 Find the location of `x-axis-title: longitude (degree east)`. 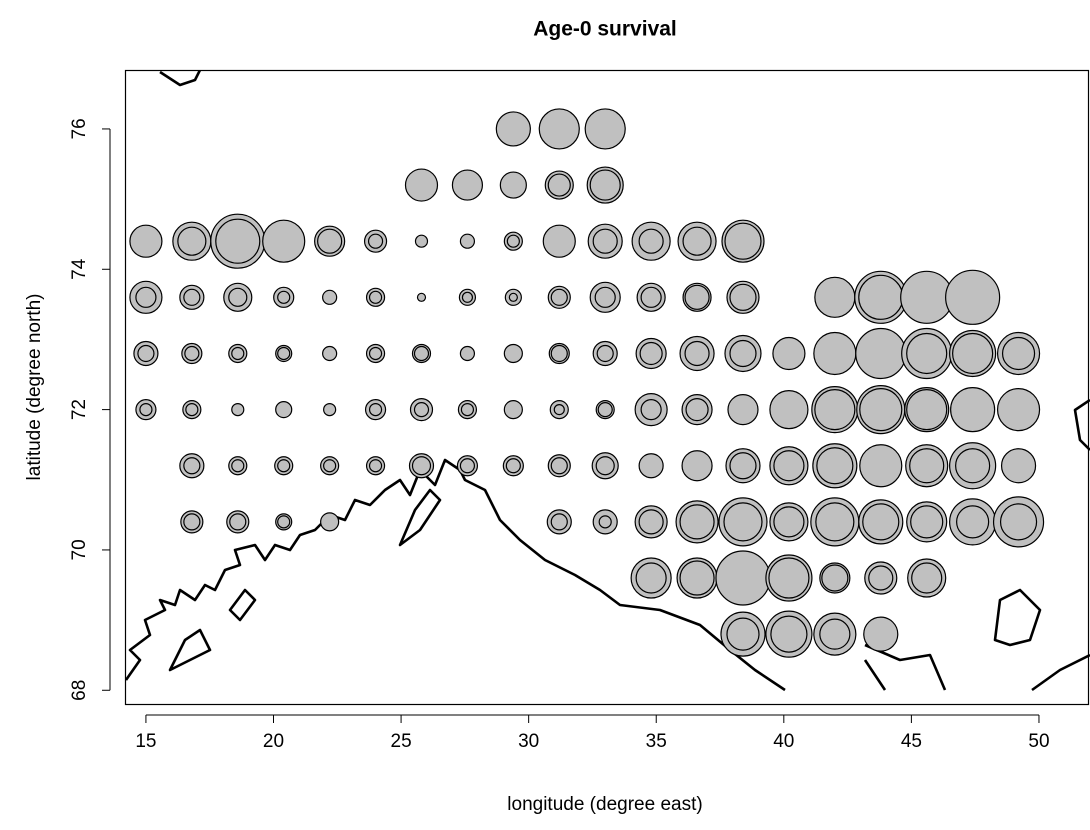

x-axis-title: longitude (degree east) is located at coordinates (604, 804).